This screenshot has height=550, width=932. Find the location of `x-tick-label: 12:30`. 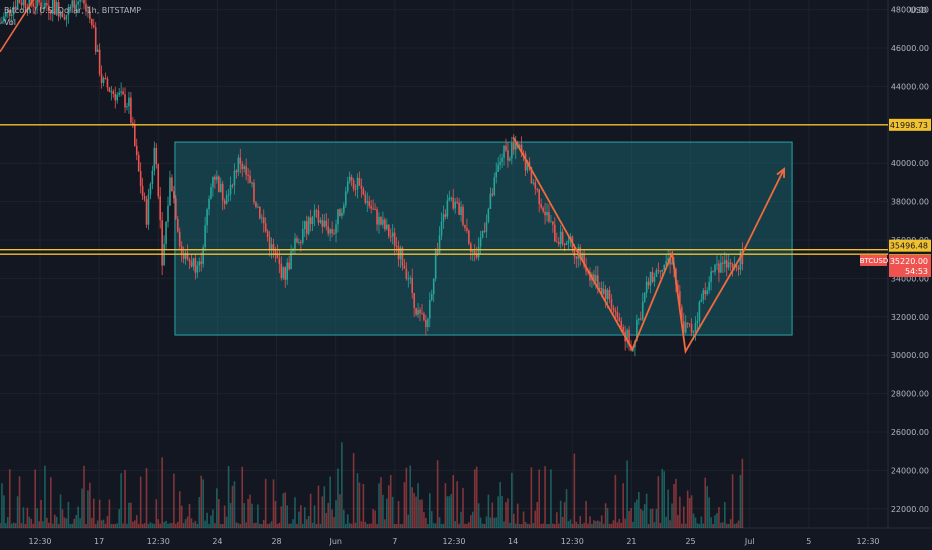

x-tick-label: 12:30 is located at coordinates (572, 541).